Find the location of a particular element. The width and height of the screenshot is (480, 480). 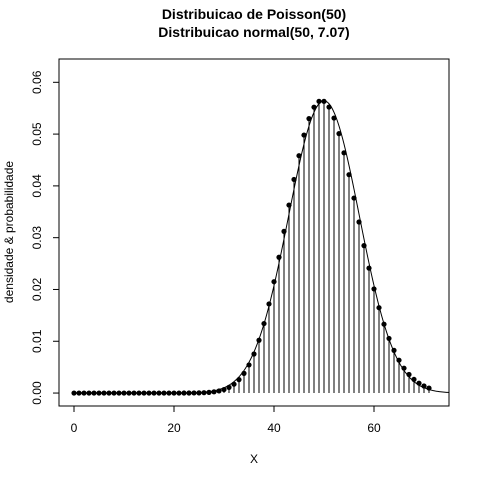

y-axis-label: densidade & probabilidade is located at coordinates (9, 232).